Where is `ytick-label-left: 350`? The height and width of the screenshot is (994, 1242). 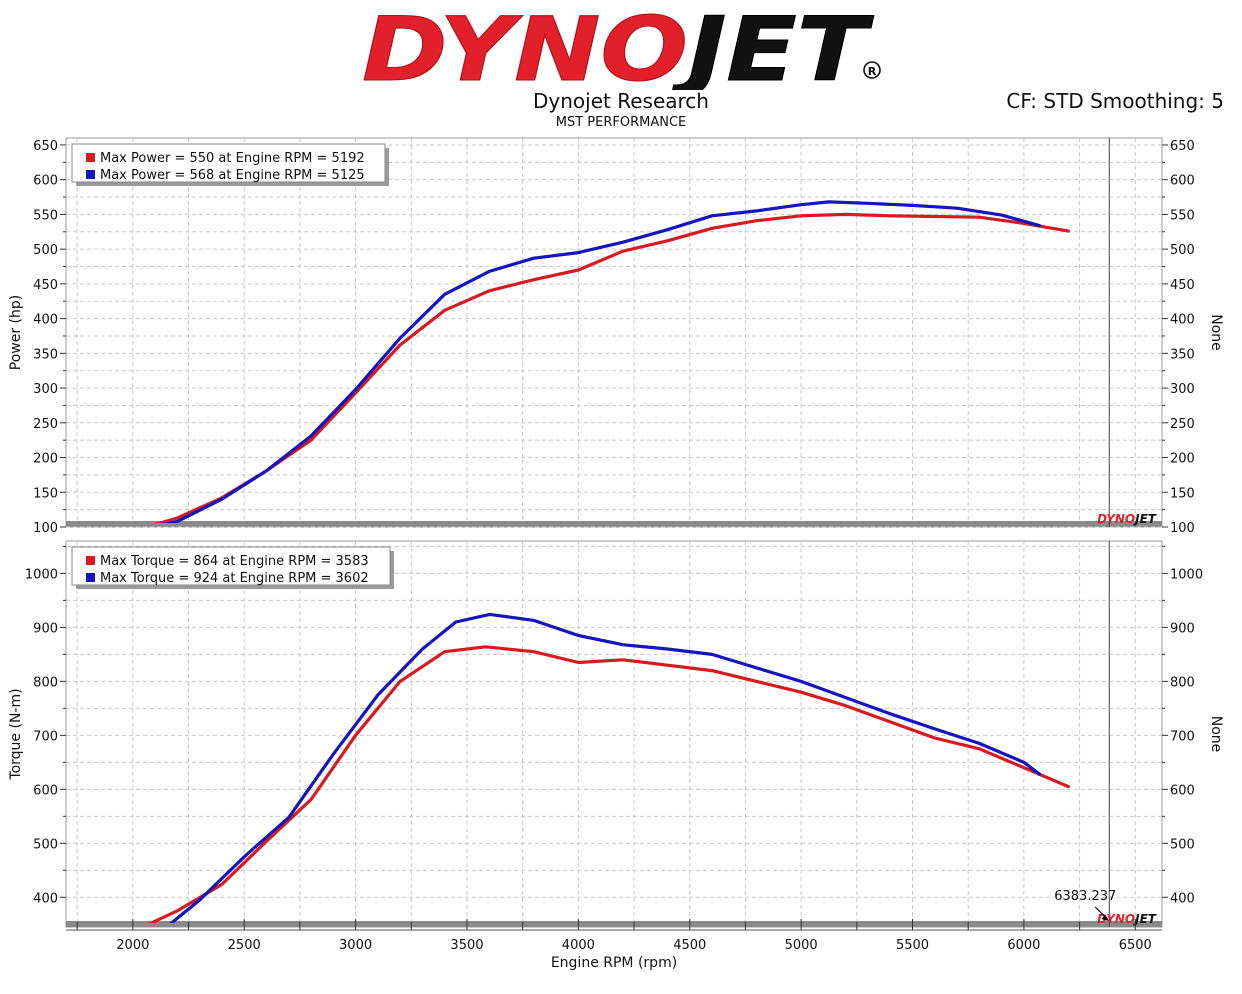
ytick-label-left: 350 is located at coordinates (45, 354).